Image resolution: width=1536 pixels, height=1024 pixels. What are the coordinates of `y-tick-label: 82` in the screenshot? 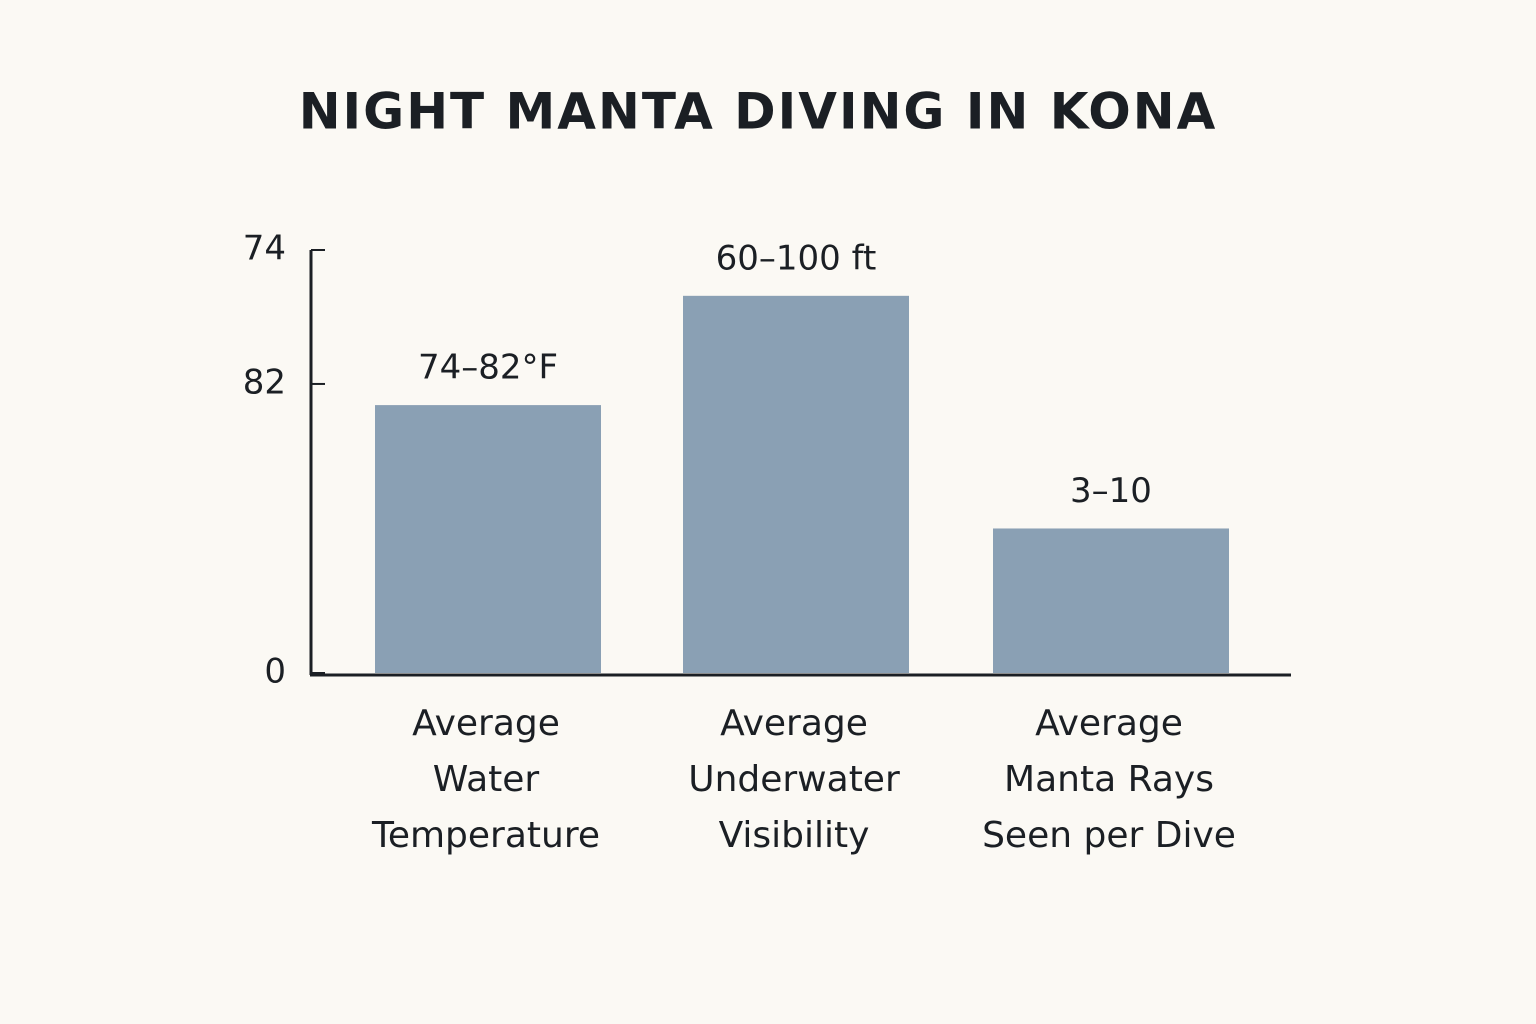 It's located at (264, 382).